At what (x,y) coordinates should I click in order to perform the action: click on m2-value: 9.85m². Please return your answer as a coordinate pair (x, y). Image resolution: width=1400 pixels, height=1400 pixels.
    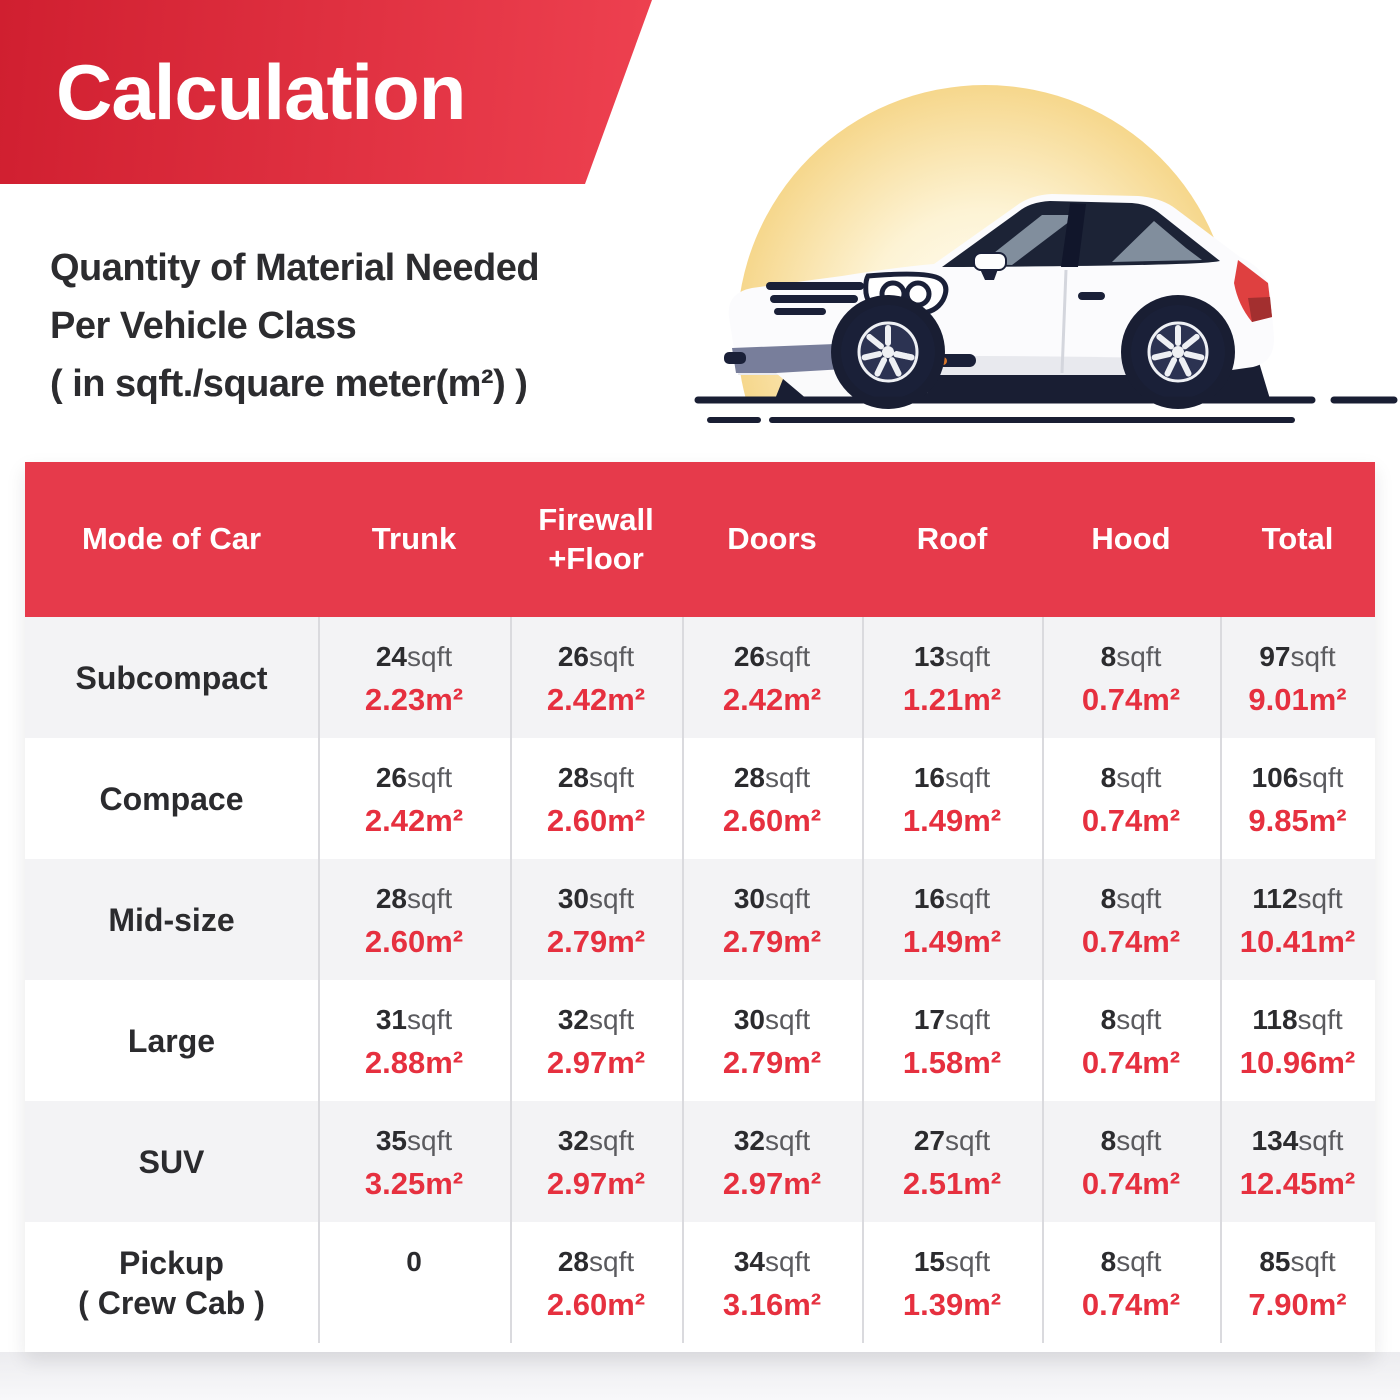
    Looking at the image, I should click on (1297, 820).